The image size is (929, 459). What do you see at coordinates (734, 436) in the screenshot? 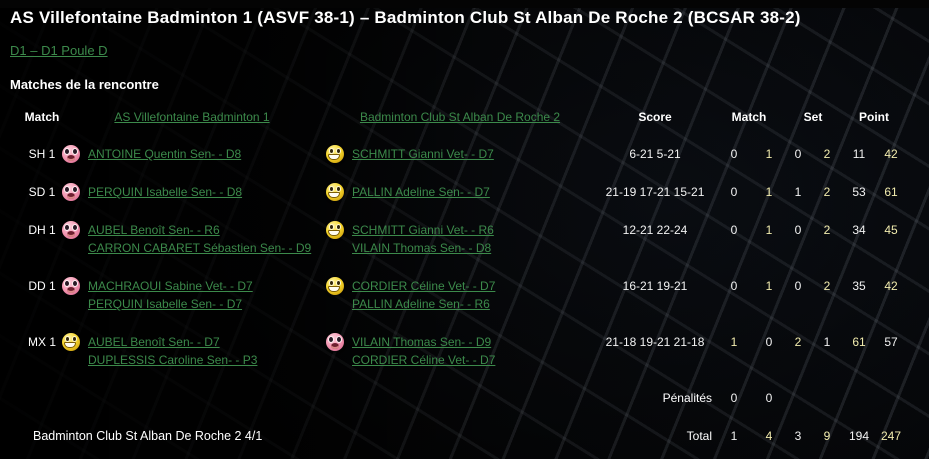
I see `home-total-match: 1` at bounding box center [734, 436].